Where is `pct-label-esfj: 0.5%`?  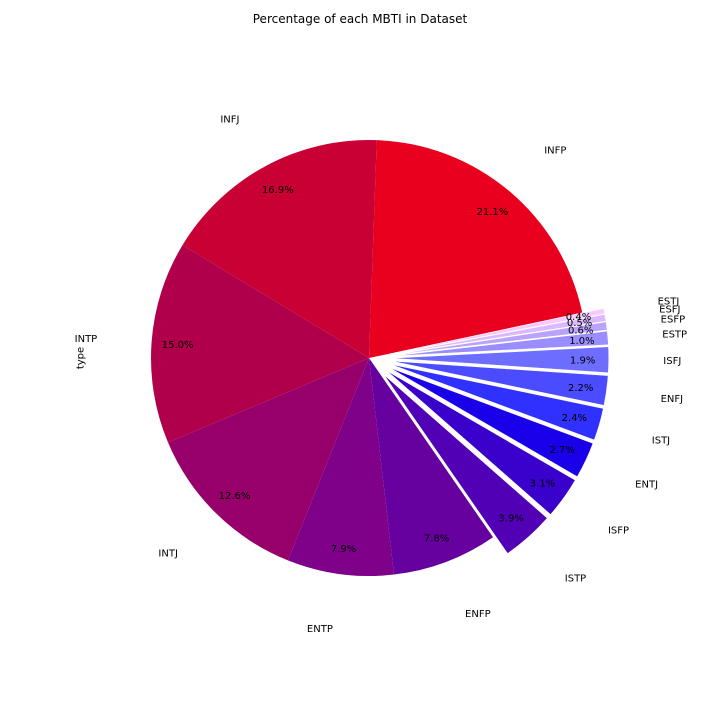
pct-label-esfj: 0.5% is located at coordinates (579, 323).